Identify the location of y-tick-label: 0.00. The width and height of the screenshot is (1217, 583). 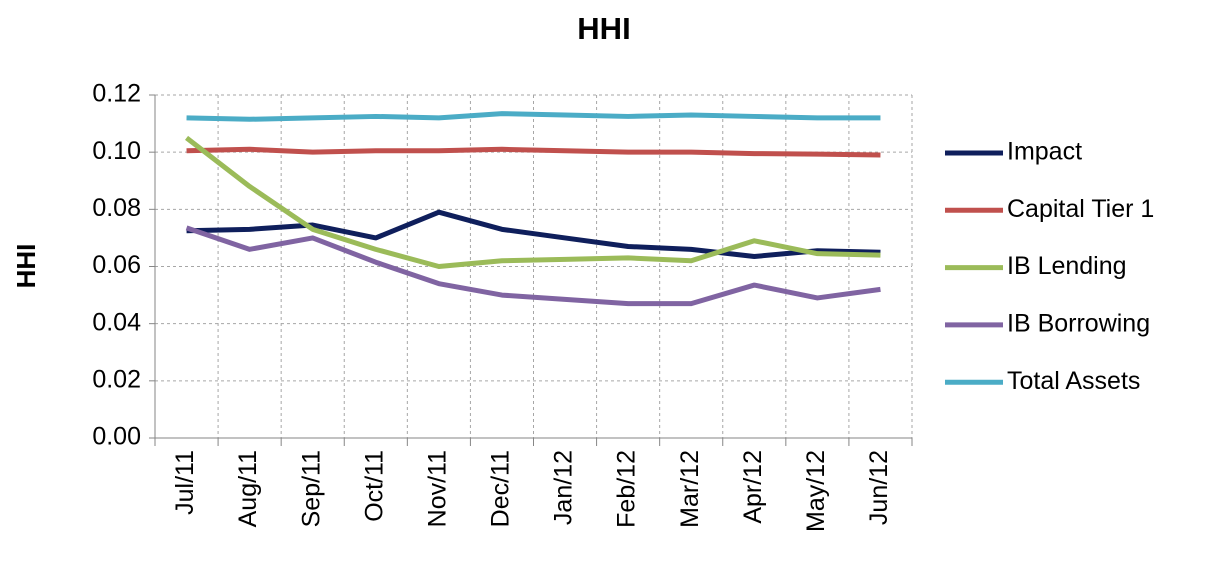
(116, 437).